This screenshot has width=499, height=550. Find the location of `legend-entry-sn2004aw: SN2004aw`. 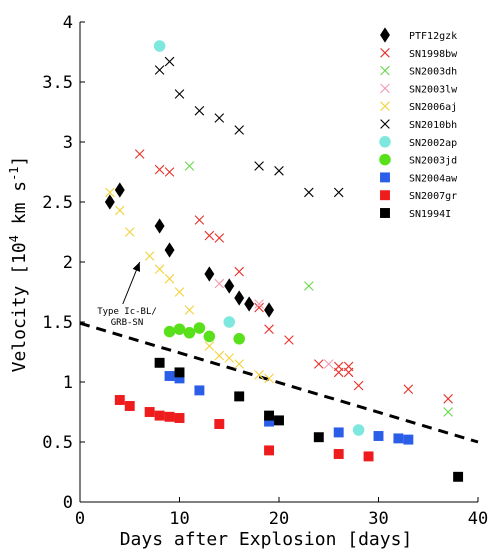

legend-entry-sn2004aw: SN2004aw is located at coordinates (419, 178).